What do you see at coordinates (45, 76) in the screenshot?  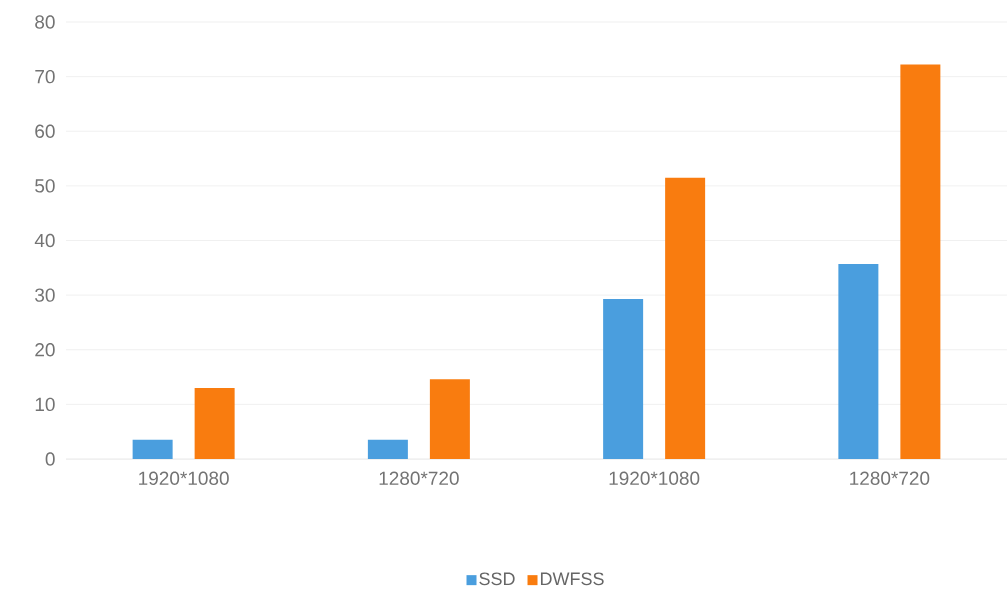 I see `y-tick-label: 70` at bounding box center [45, 76].